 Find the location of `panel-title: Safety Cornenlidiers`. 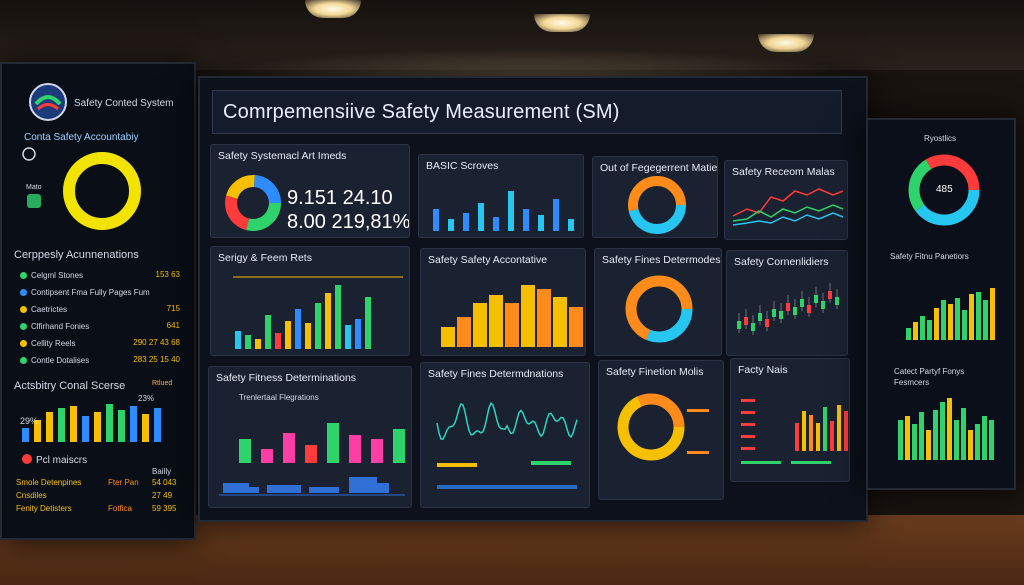

panel-title: Safety Cornenlidiers is located at coordinates (781, 262).